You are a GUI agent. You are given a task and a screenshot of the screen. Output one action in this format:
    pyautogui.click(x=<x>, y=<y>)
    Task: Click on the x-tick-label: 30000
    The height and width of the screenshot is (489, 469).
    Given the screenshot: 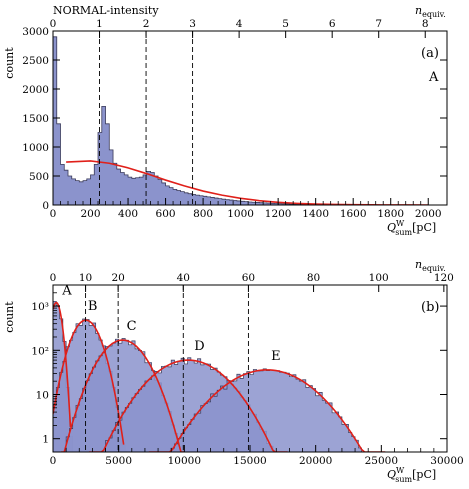 What is the action you would take?
    pyautogui.click(x=446, y=461)
    